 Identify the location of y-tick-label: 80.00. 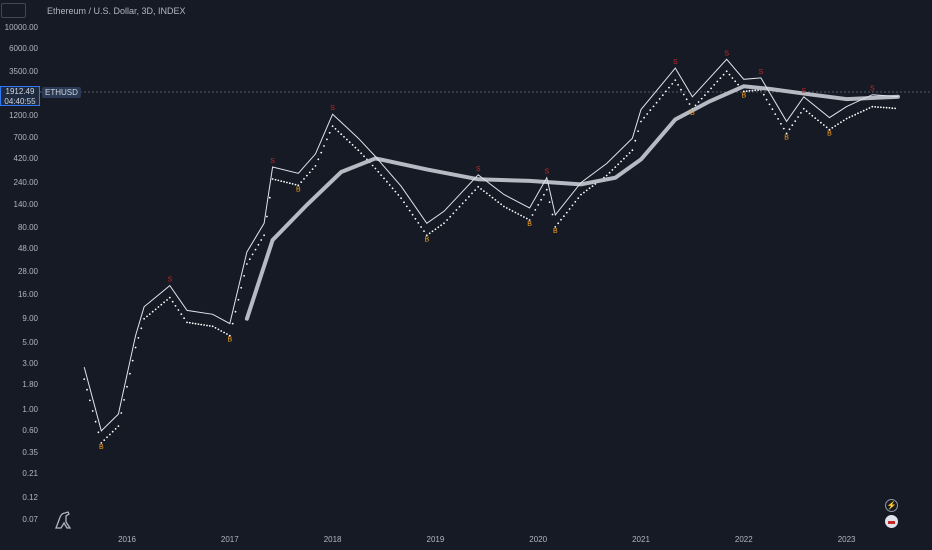
(27, 228).